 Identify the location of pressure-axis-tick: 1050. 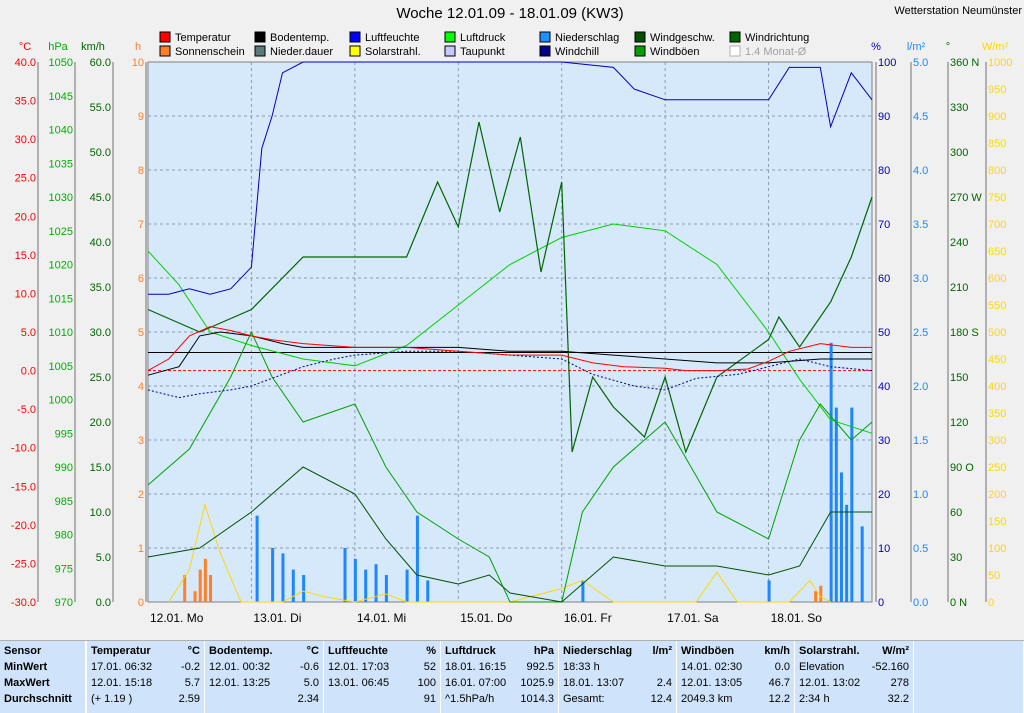
(61, 63).